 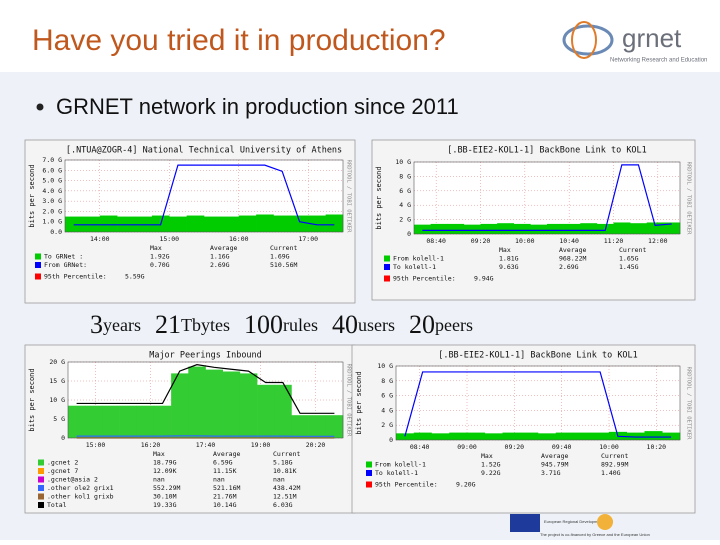 I want to click on legend-name: .gcnet 7, so click(x=62, y=471).